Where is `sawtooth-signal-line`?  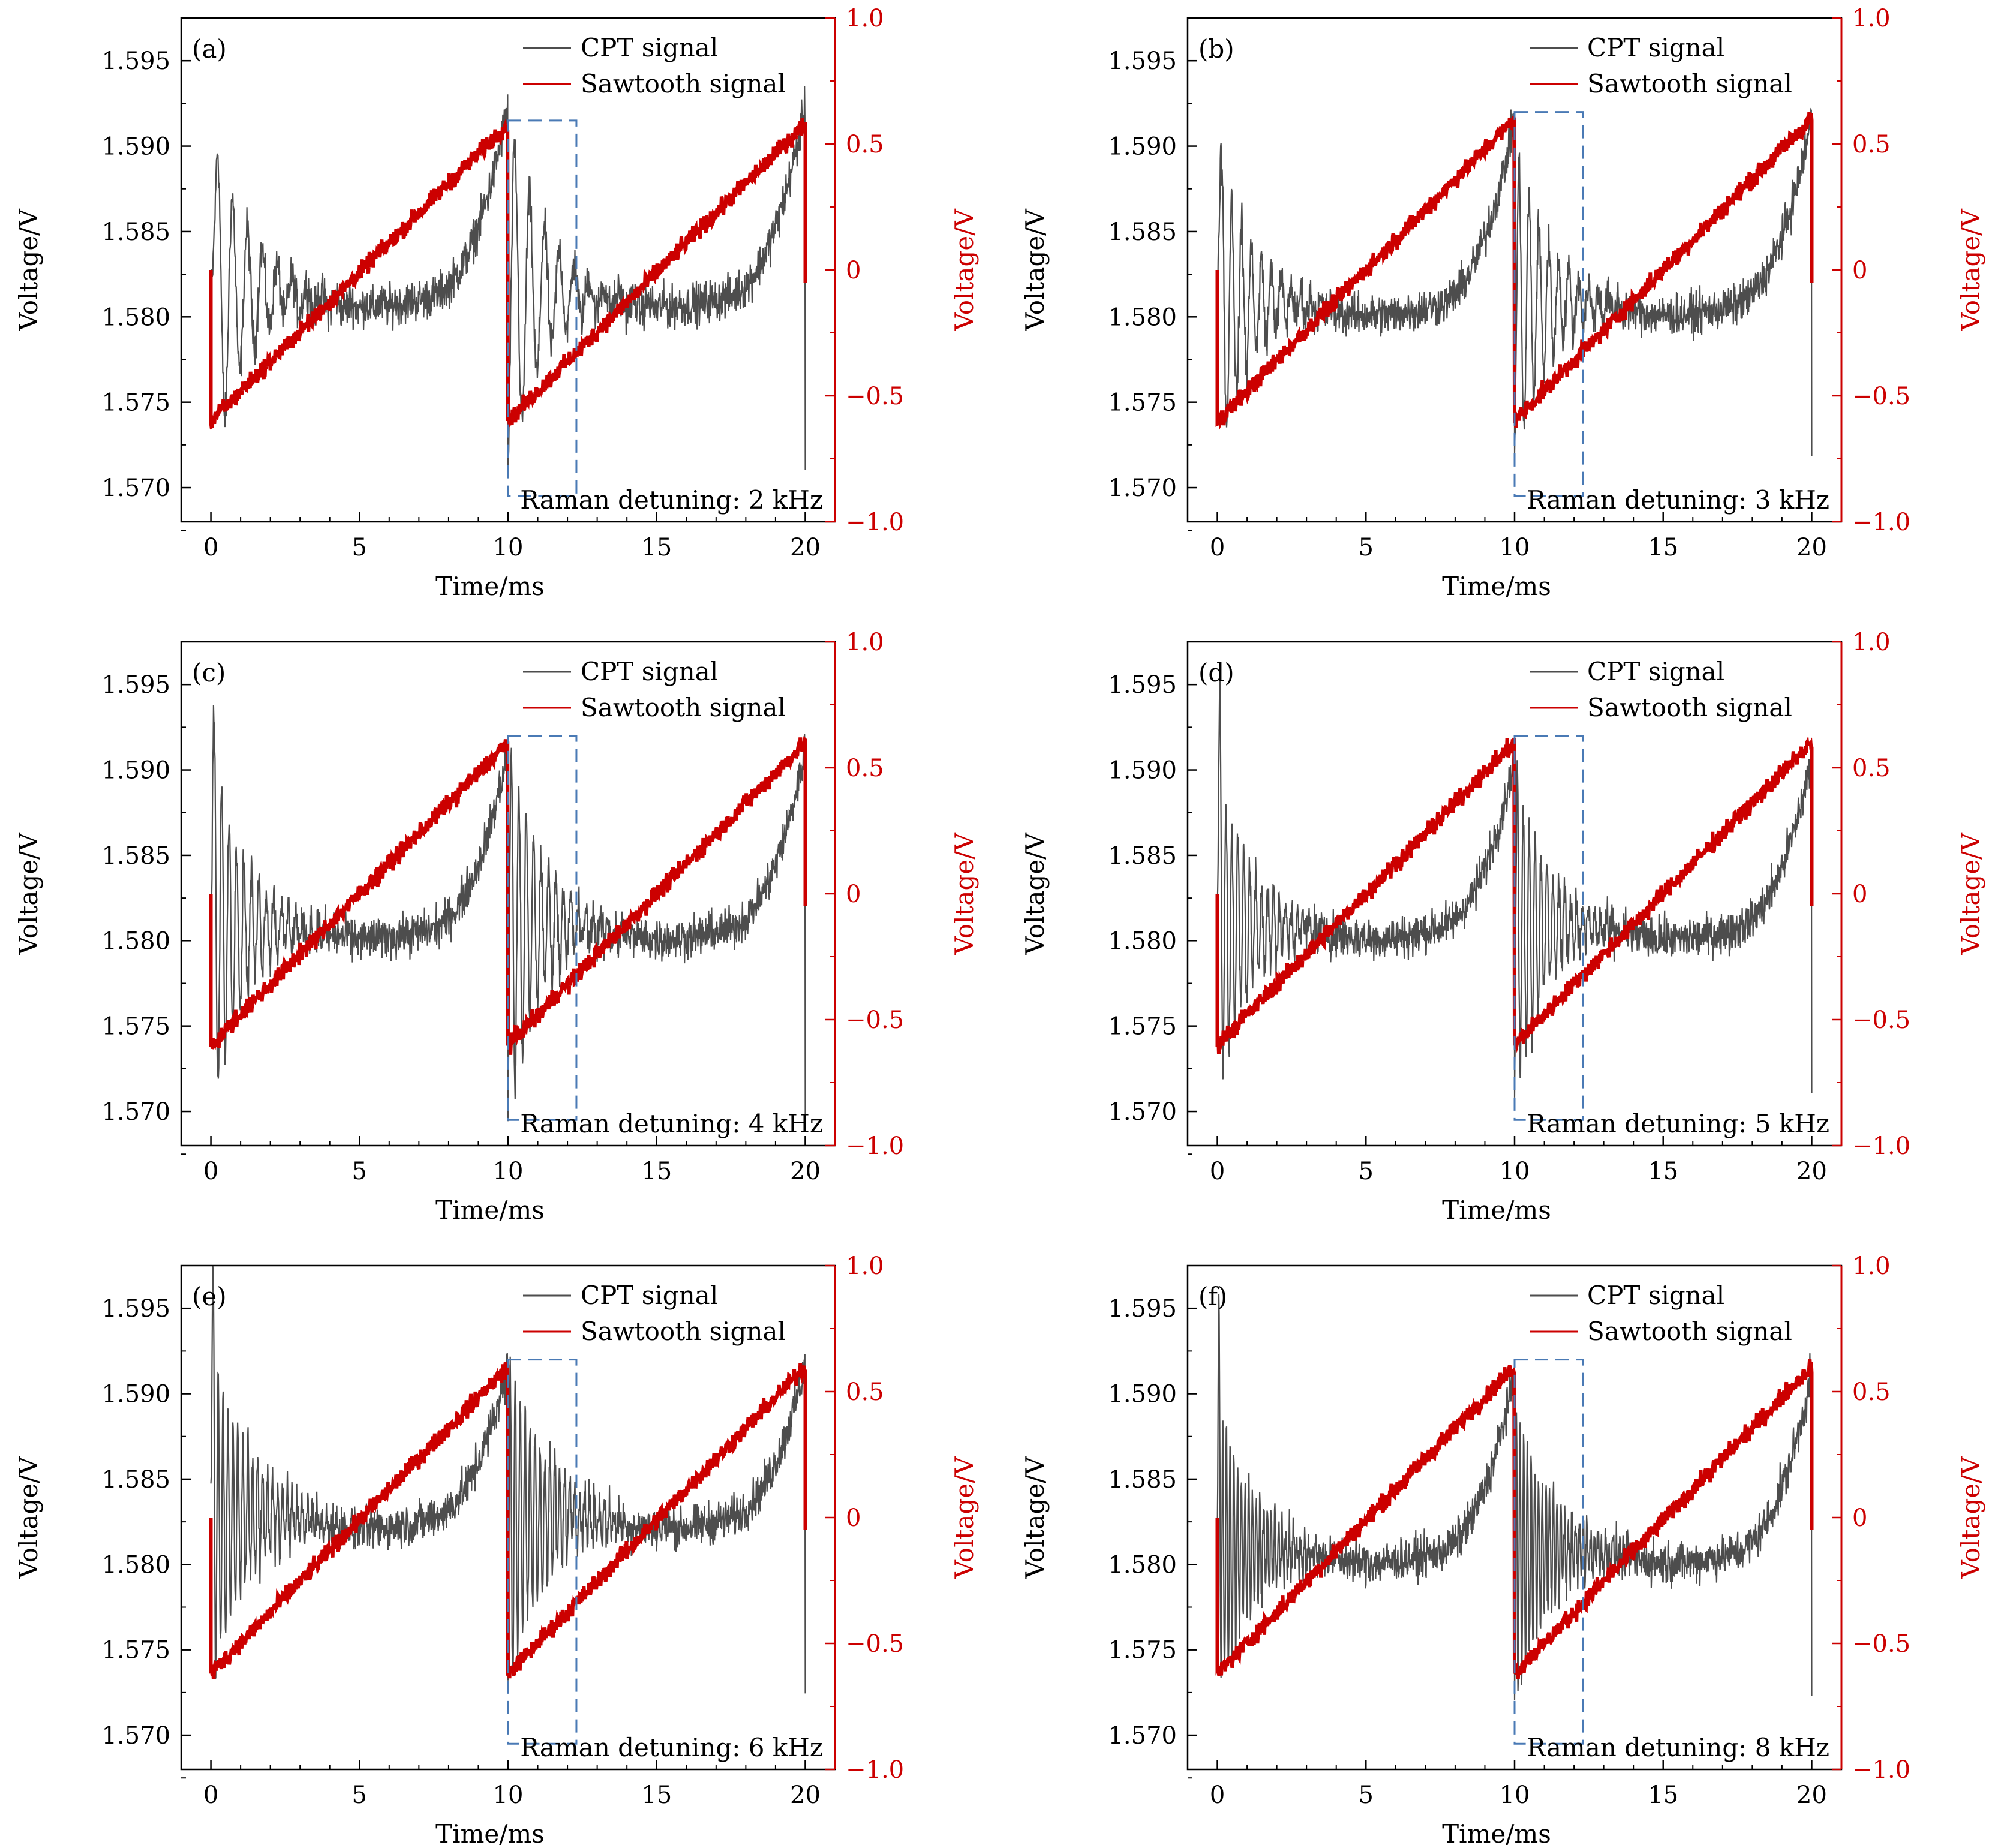
sawtooth-signal-line is located at coordinates (508, 274).